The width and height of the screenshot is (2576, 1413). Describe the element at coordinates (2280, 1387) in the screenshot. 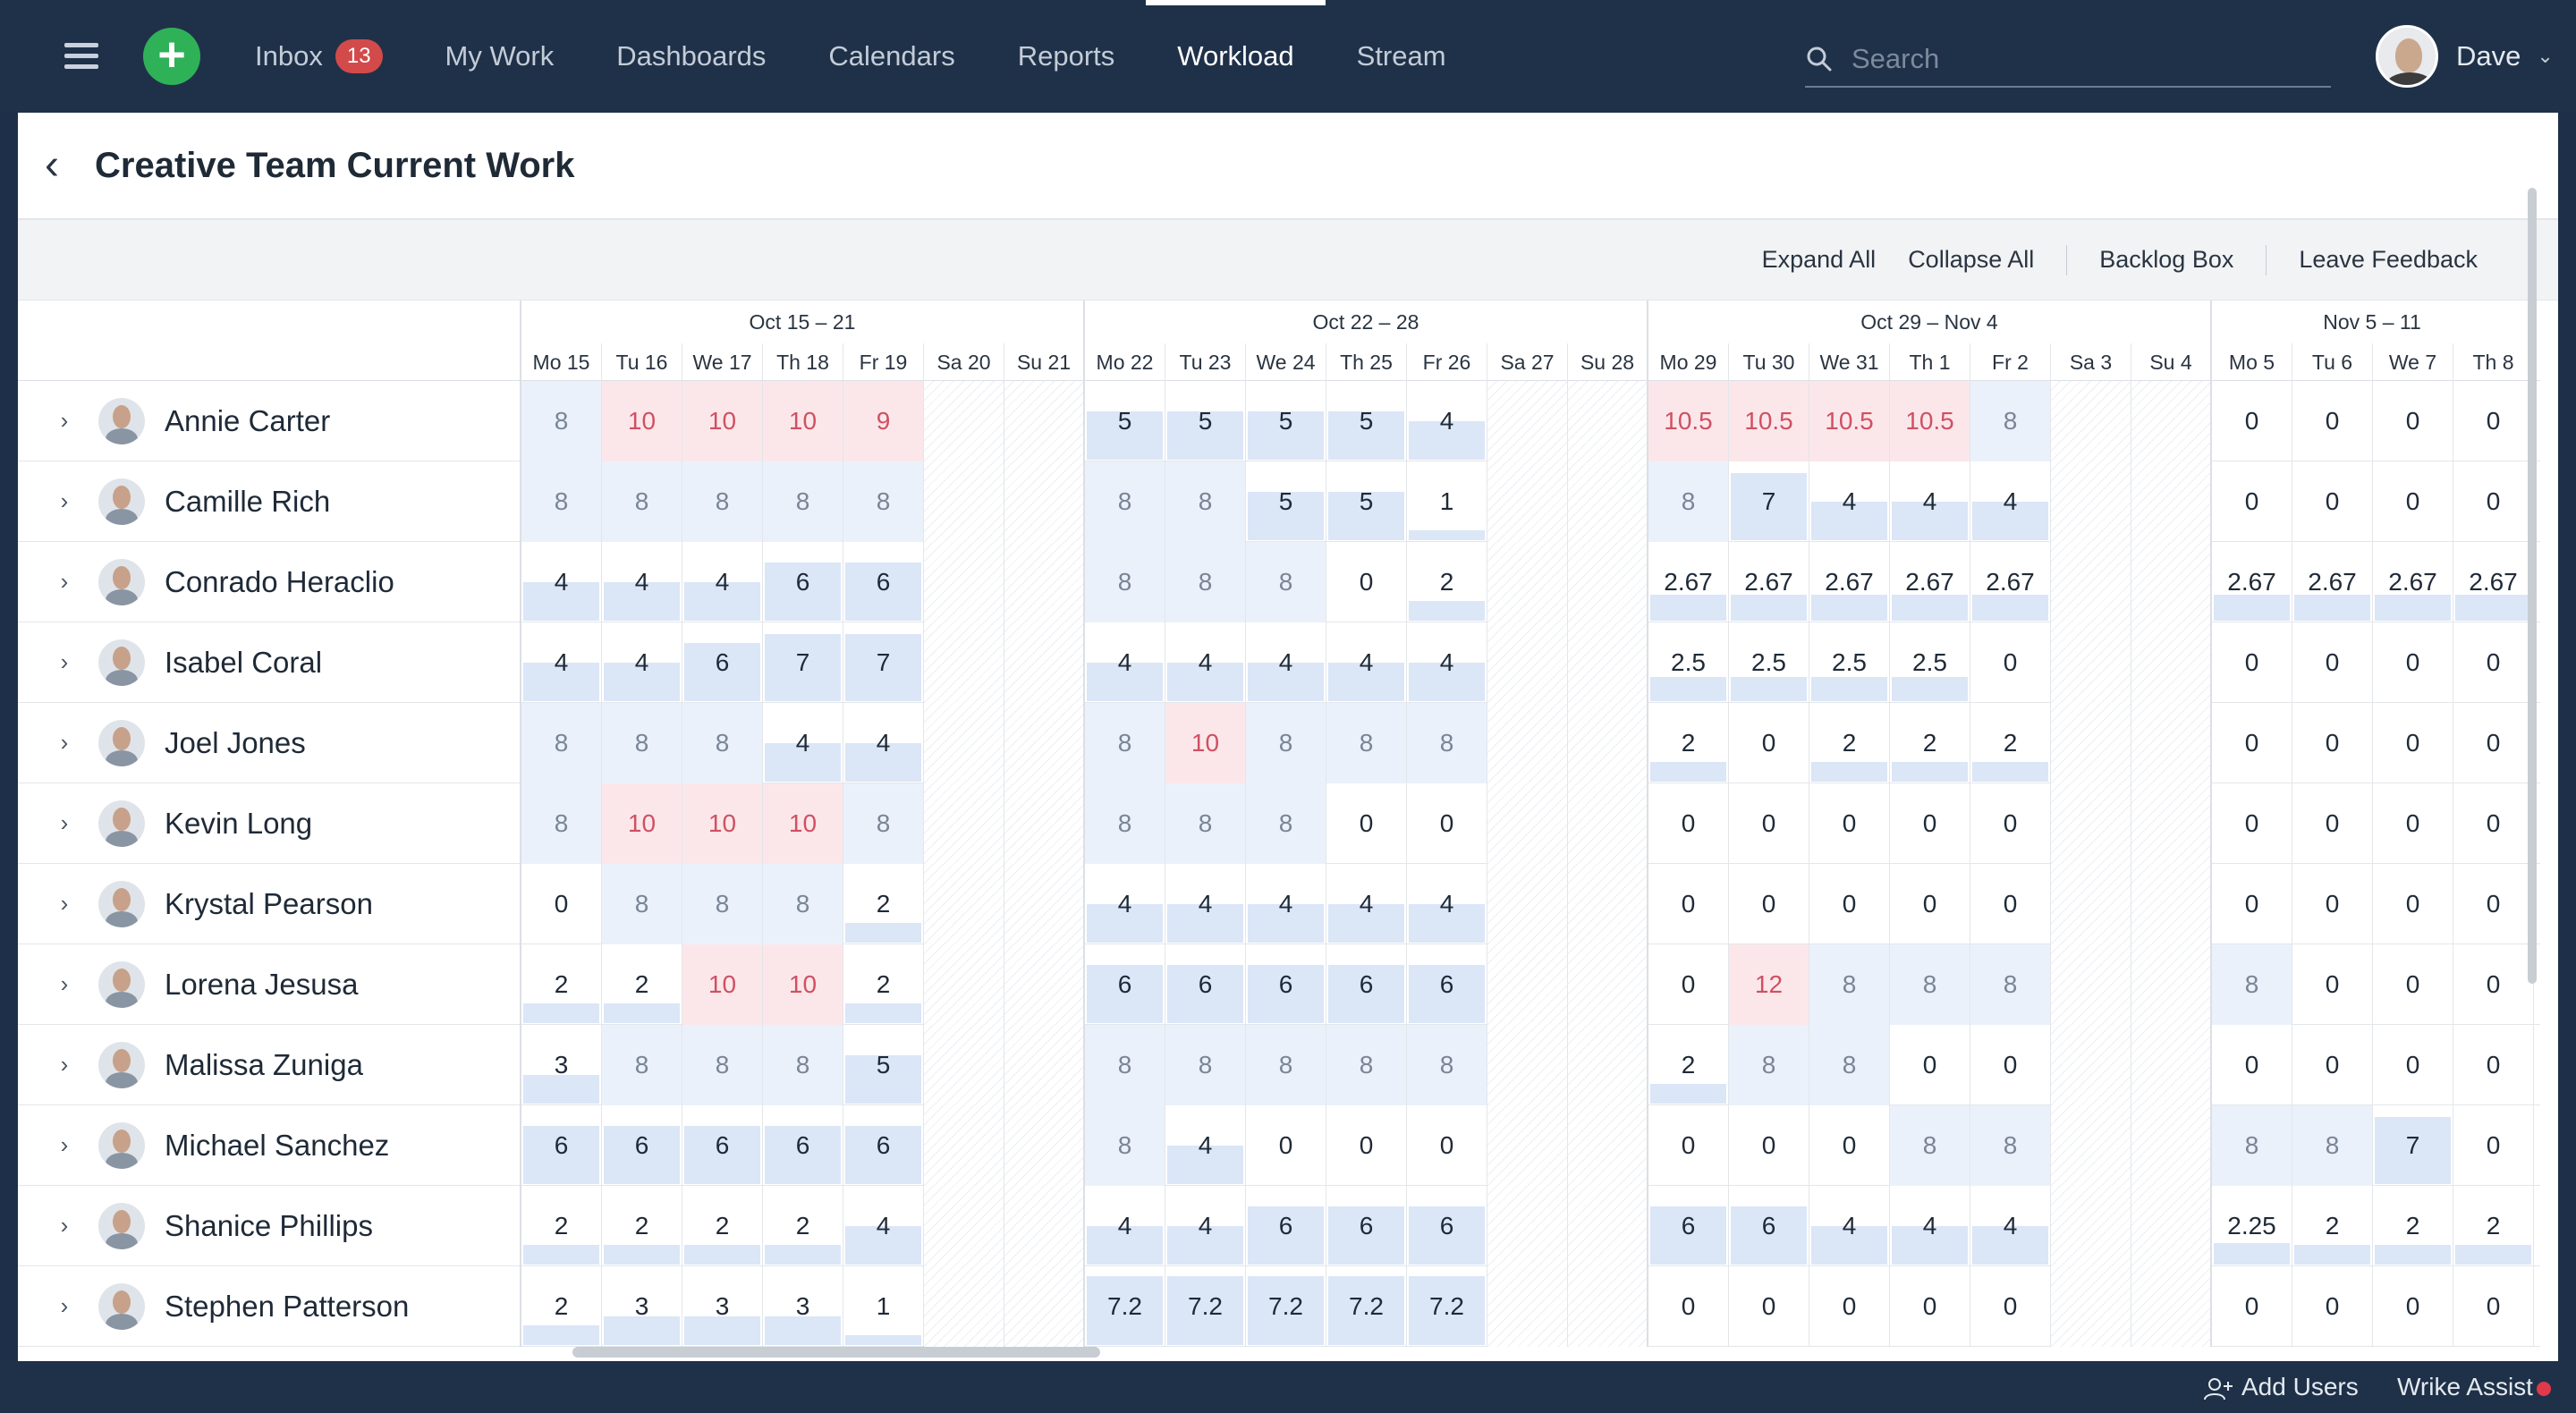

I see `add-users-button: Add Users` at that location.